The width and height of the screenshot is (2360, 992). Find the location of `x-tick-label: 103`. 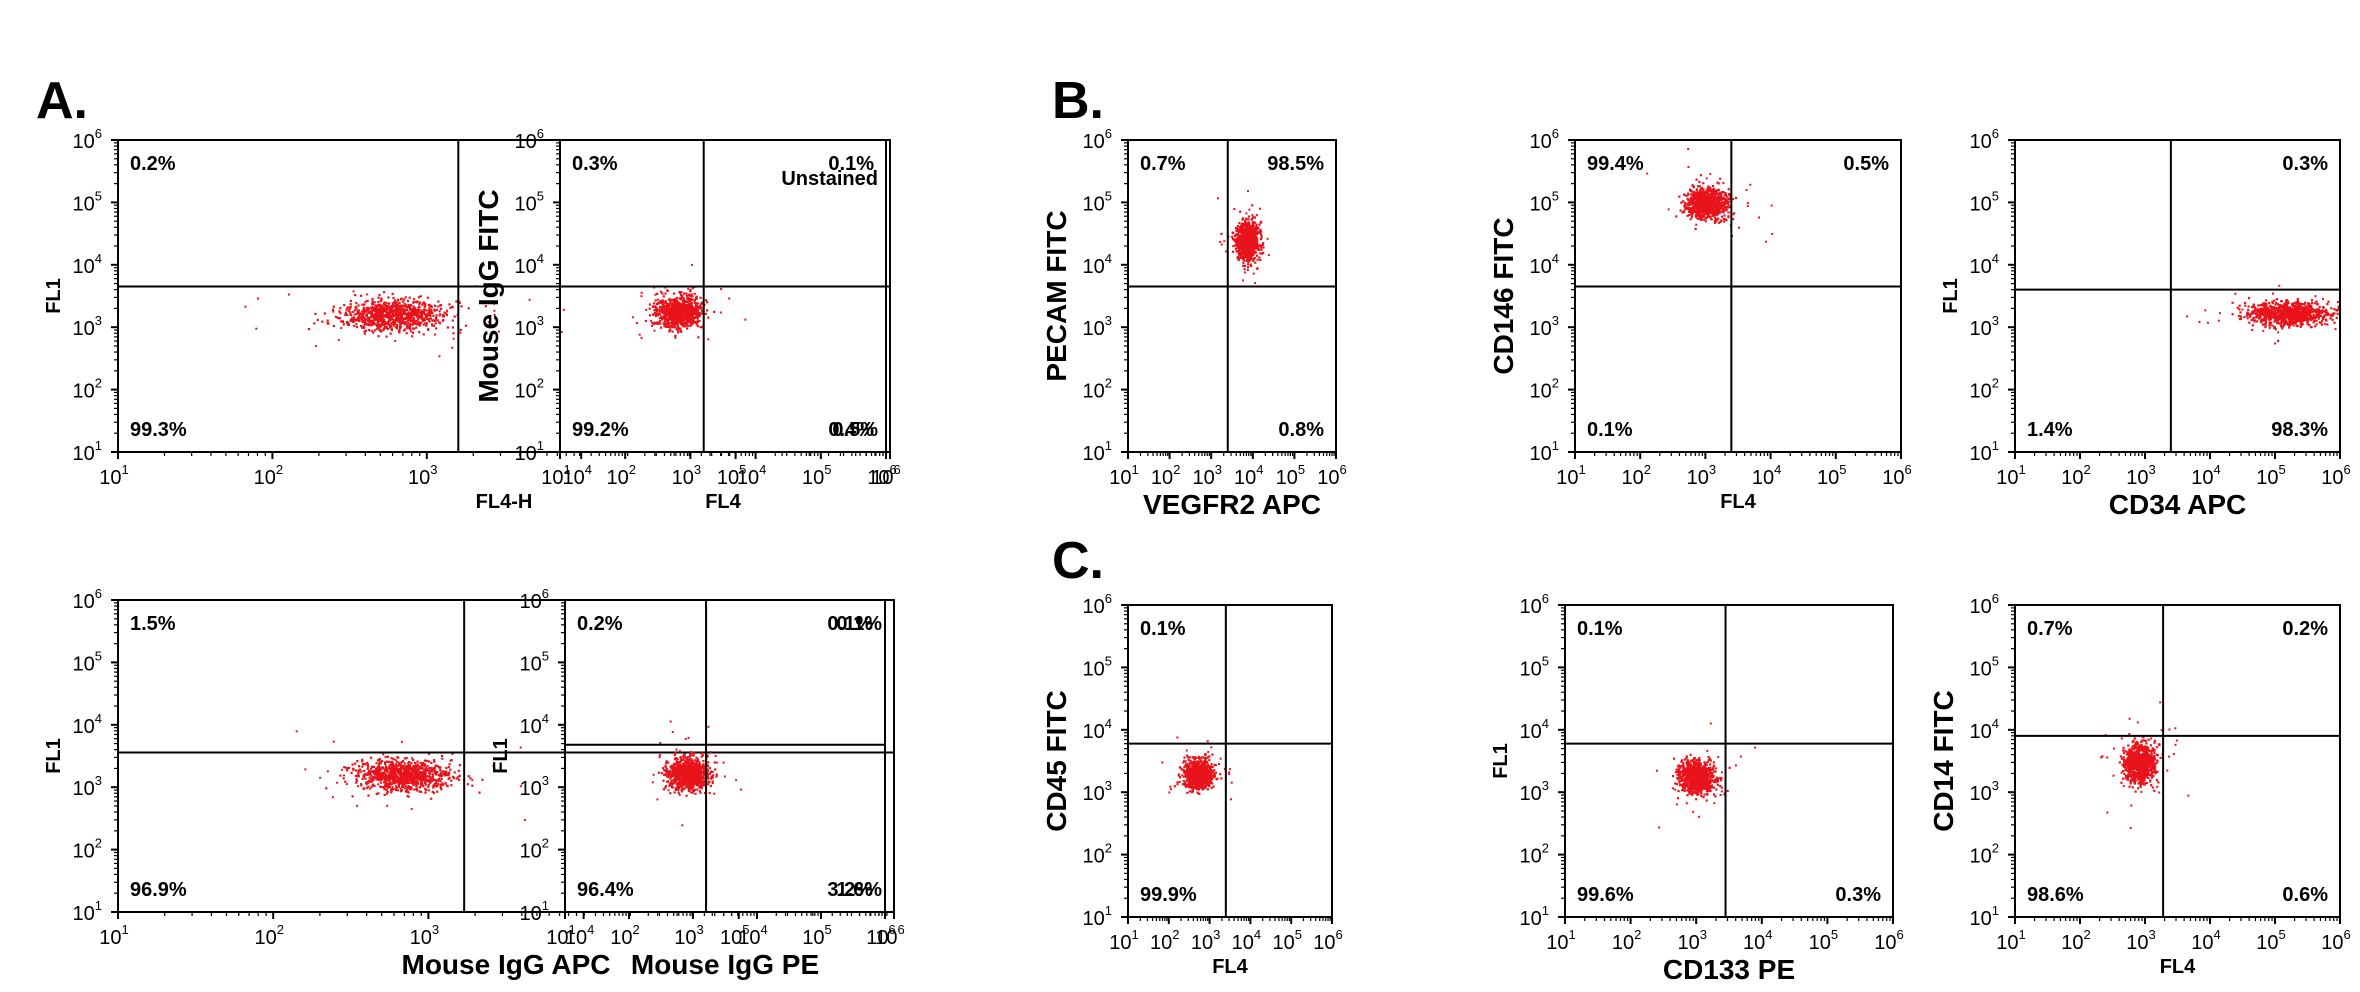

x-tick-label: 103 is located at coordinates (424, 935).